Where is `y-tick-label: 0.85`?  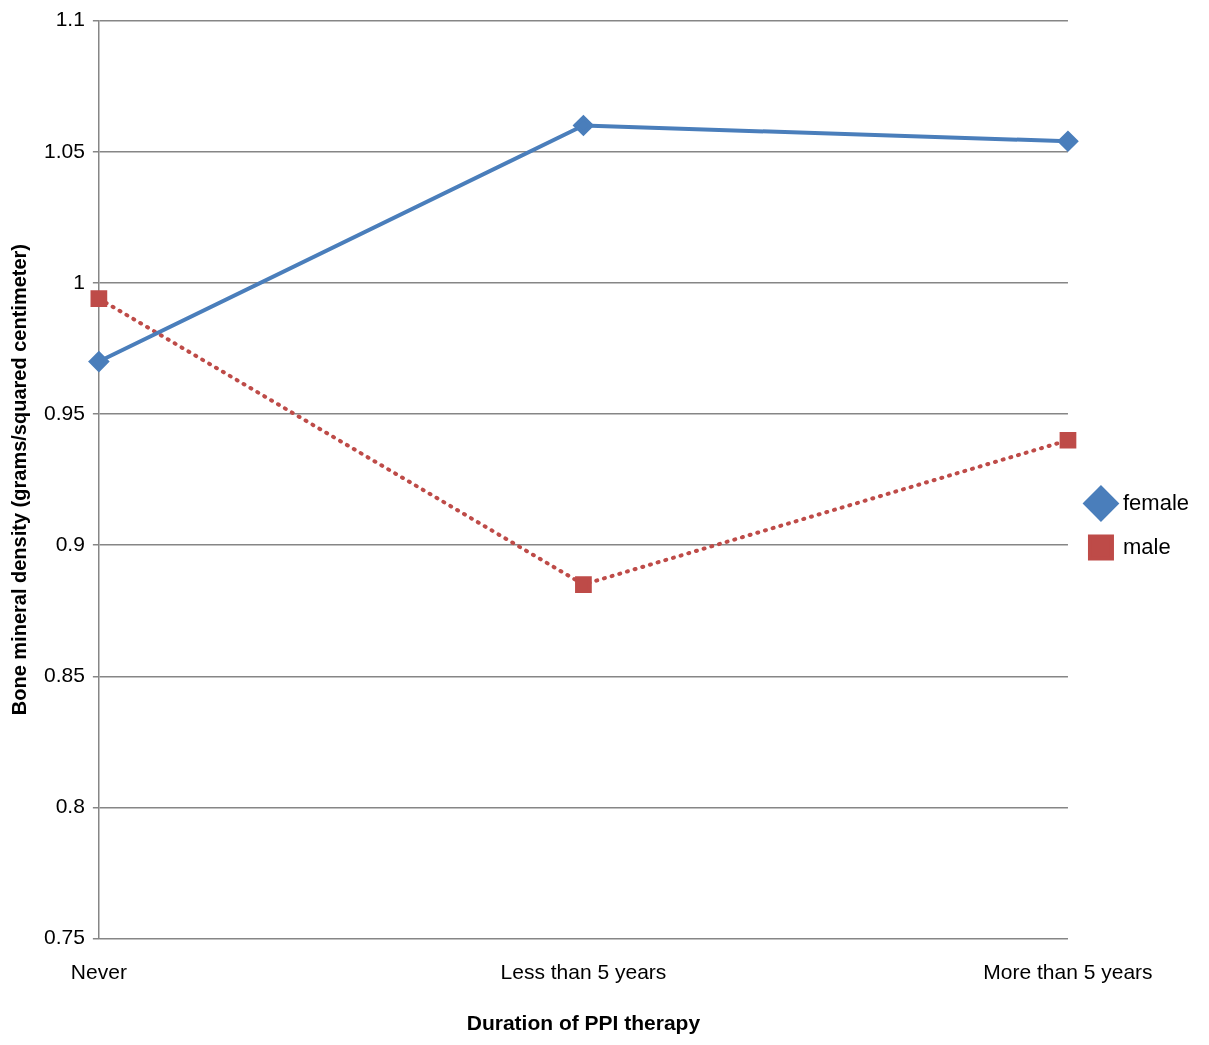
y-tick-label: 0.85 is located at coordinates (64, 675).